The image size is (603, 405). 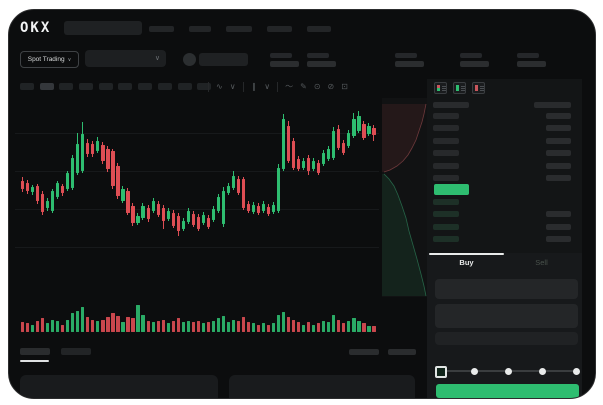 I want to click on tab-buy: Buy, so click(x=466, y=262).